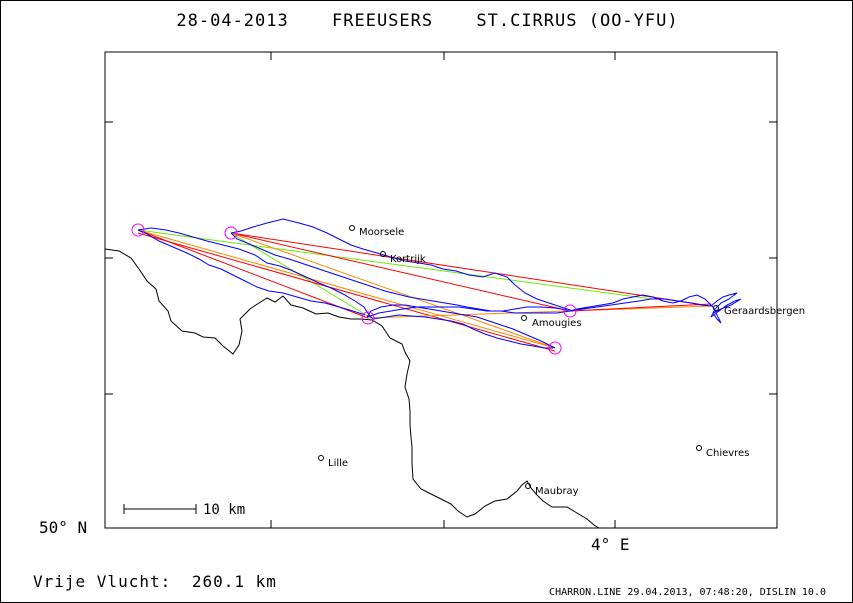  I want to click on city-label-geraardsbergen: Geraardsbergen, so click(764, 311).